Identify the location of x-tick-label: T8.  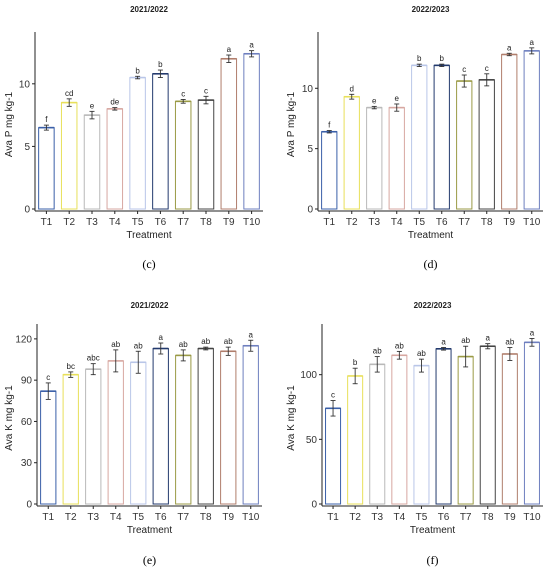
(487, 222).